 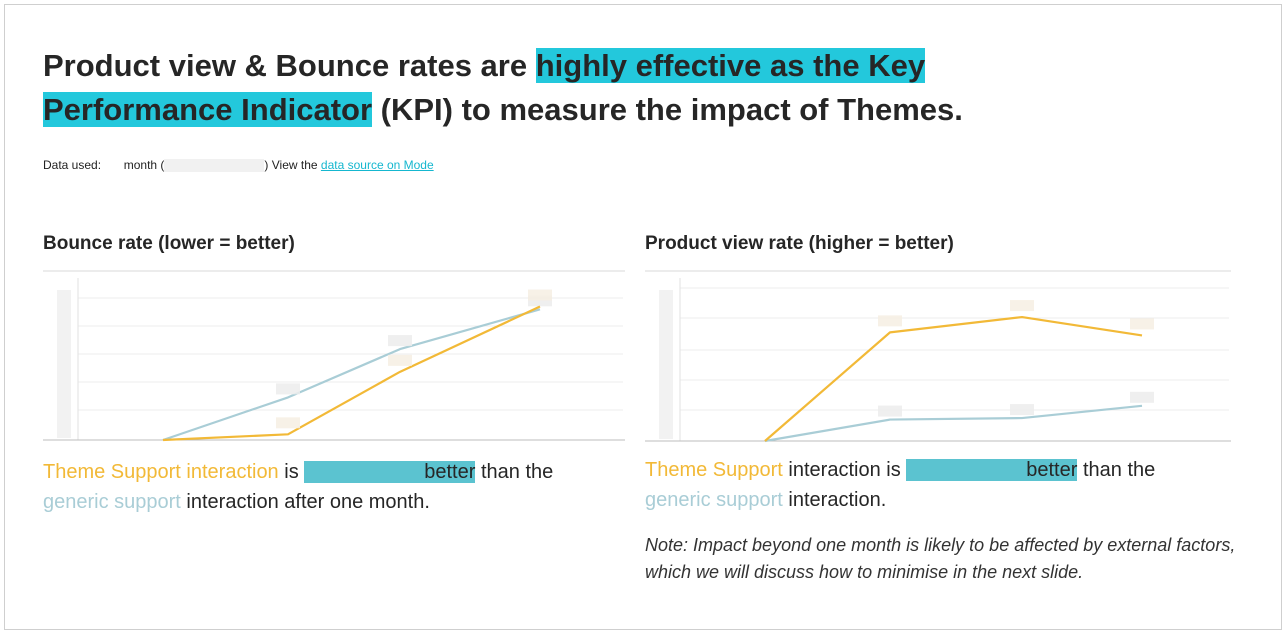 What do you see at coordinates (144, 165) in the screenshot?
I see `data-used-month: month (` at bounding box center [144, 165].